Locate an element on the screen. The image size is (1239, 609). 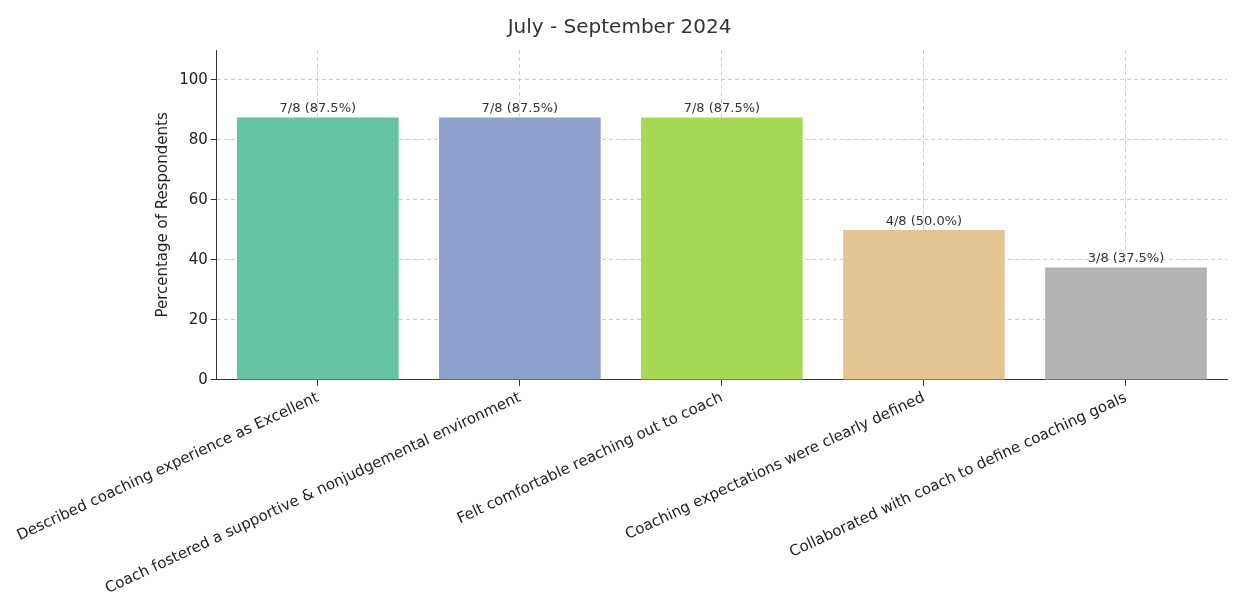
y-axis-title: Percentage of Respondents is located at coordinates (162, 215).